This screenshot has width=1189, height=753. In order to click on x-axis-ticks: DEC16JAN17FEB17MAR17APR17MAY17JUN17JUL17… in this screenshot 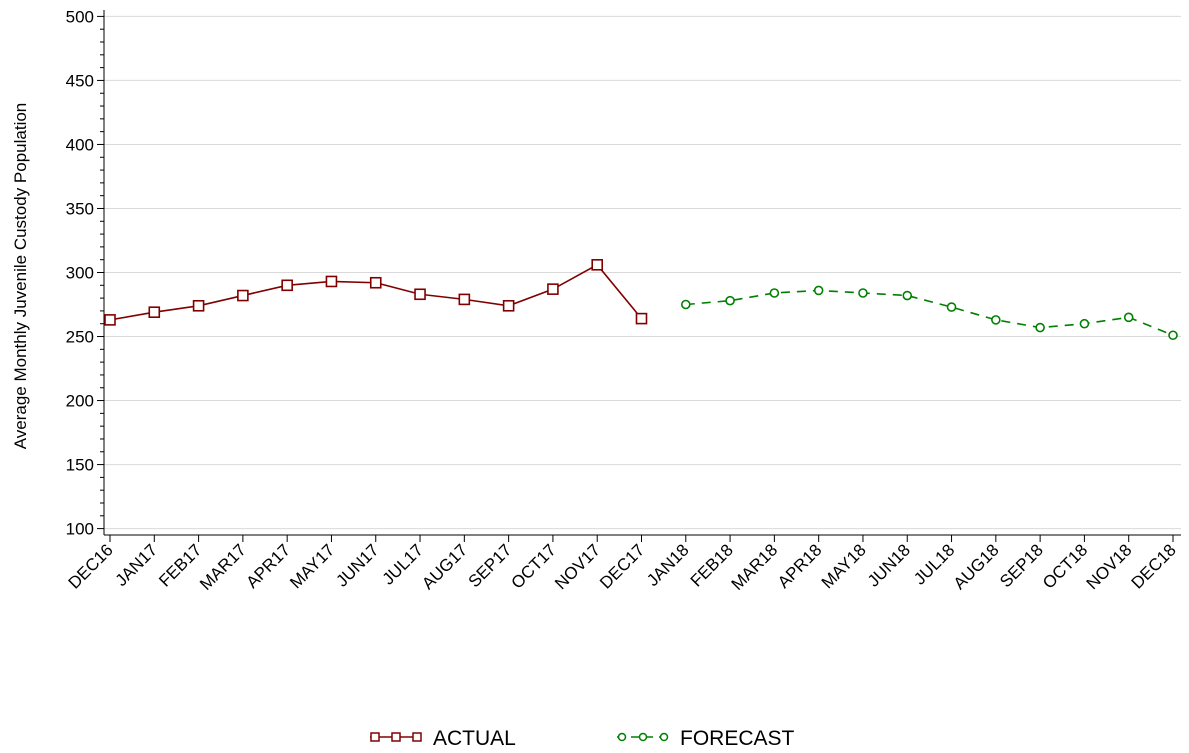, I will do `click(622, 564)`.